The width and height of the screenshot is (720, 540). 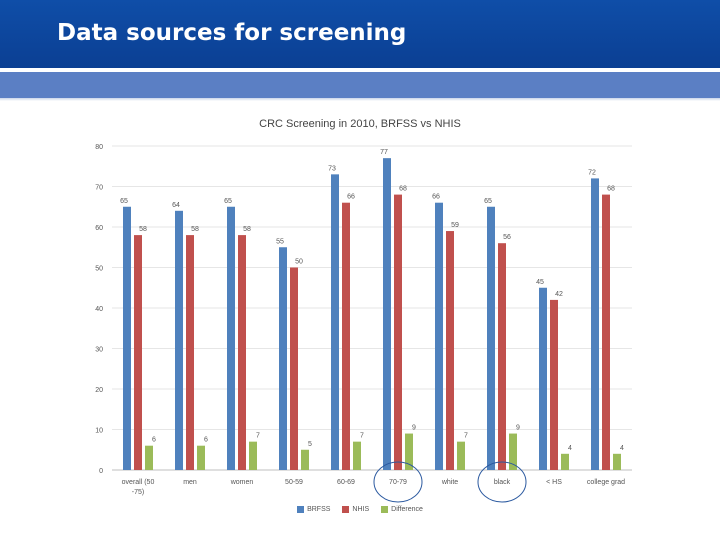 What do you see at coordinates (99, 188) in the screenshot?
I see `y-tick-label: 70` at bounding box center [99, 188].